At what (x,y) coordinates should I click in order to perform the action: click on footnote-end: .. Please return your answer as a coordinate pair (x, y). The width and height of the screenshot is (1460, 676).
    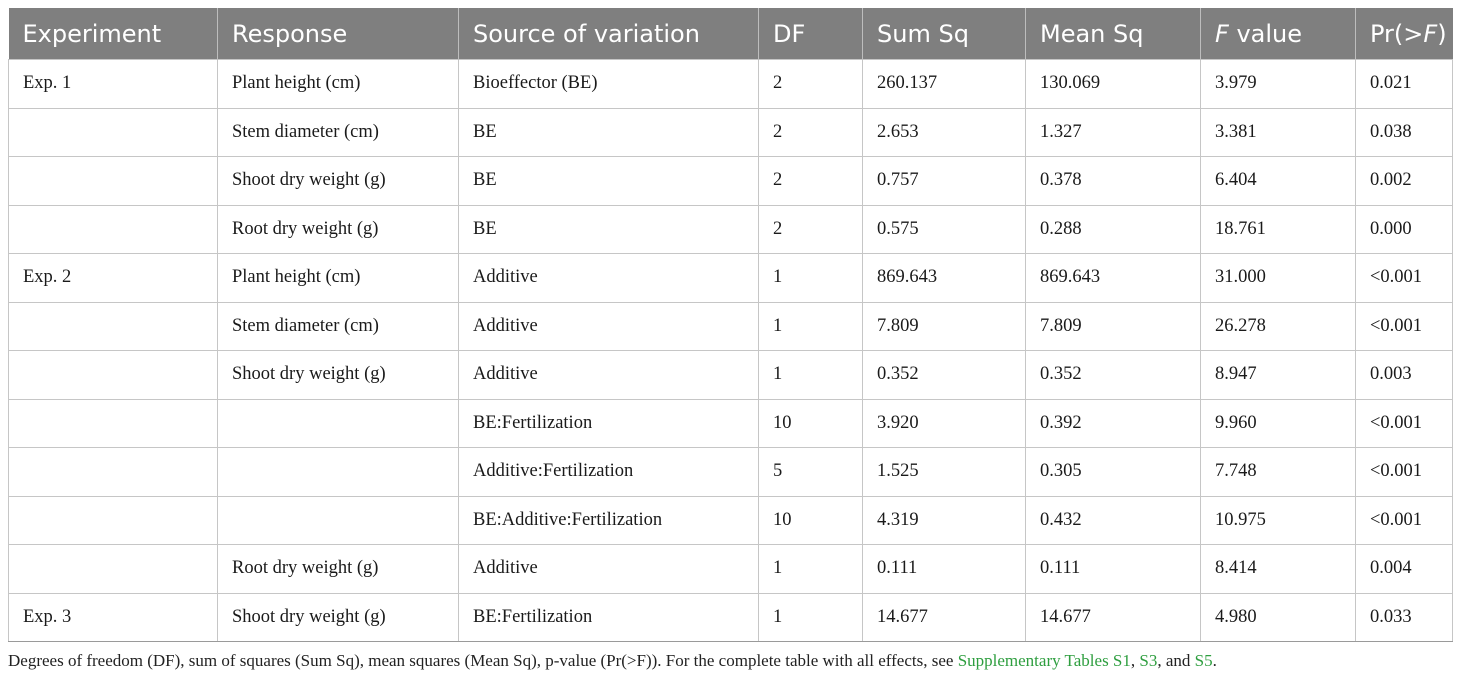
    Looking at the image, I should click on (1214, 660).